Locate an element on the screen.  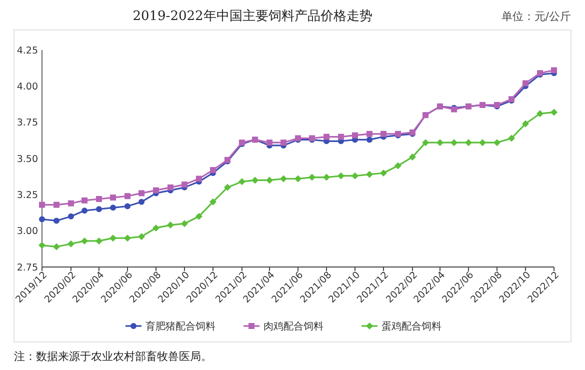
y-tick-label: 3.75 is located at coordinates (27, 123).